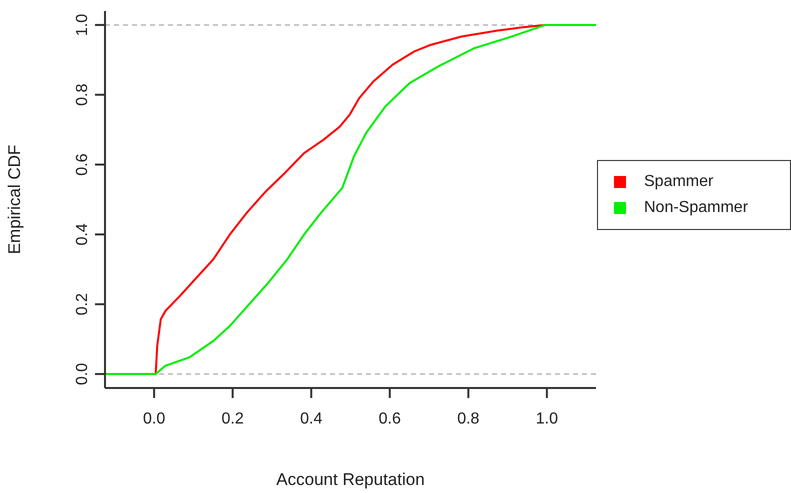 The height and width of the screenshot is (493, 791). What do you see at coordinates (311, 419) in the screenshot?
I see `x-tick-label: 0.4` at bounding box center [311, 419].